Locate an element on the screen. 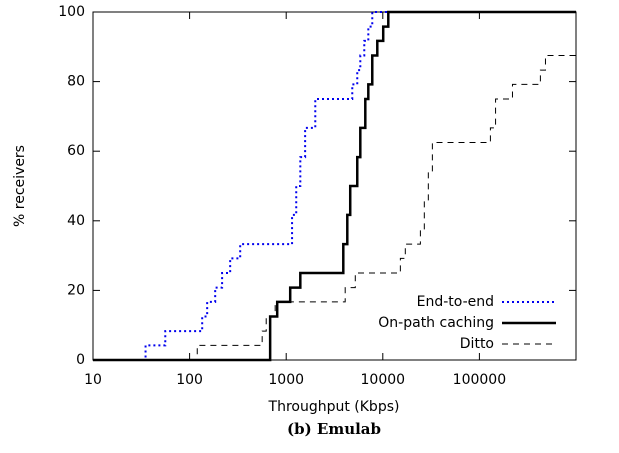 This screenshot has height=453, width=619. y-tick-label: 0 is located at coordinates (80, 360).